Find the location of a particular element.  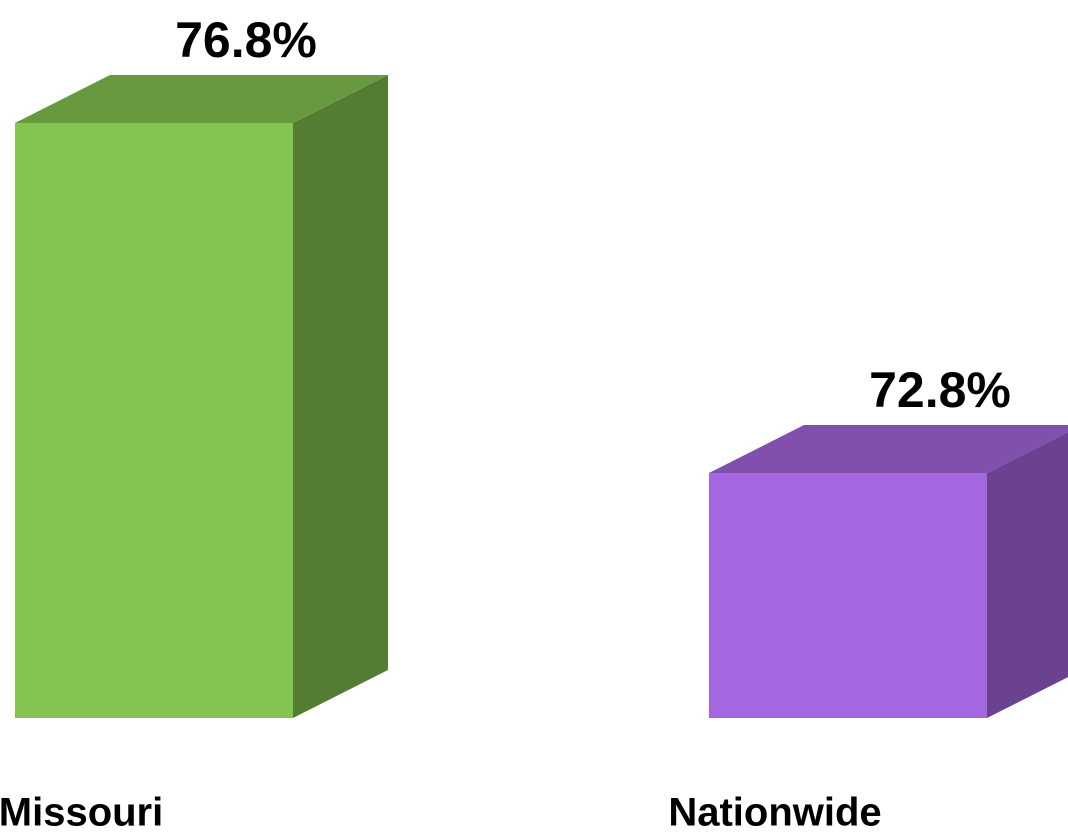

x-tick-label: Nationwide is located at coordinates (774, 813).